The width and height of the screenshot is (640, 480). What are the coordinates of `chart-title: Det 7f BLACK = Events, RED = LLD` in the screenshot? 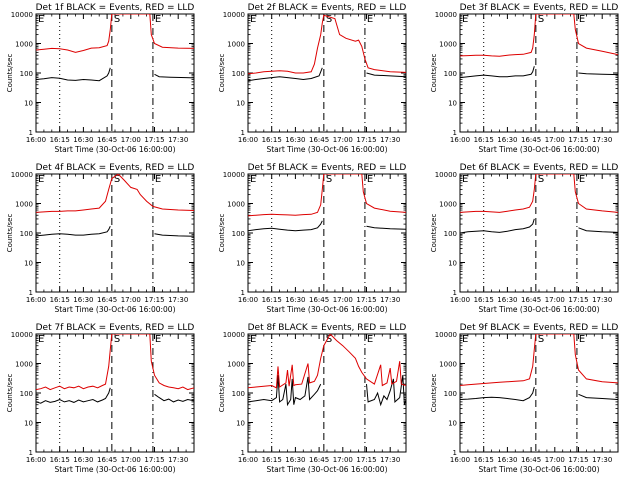 It's located at (115, 328).